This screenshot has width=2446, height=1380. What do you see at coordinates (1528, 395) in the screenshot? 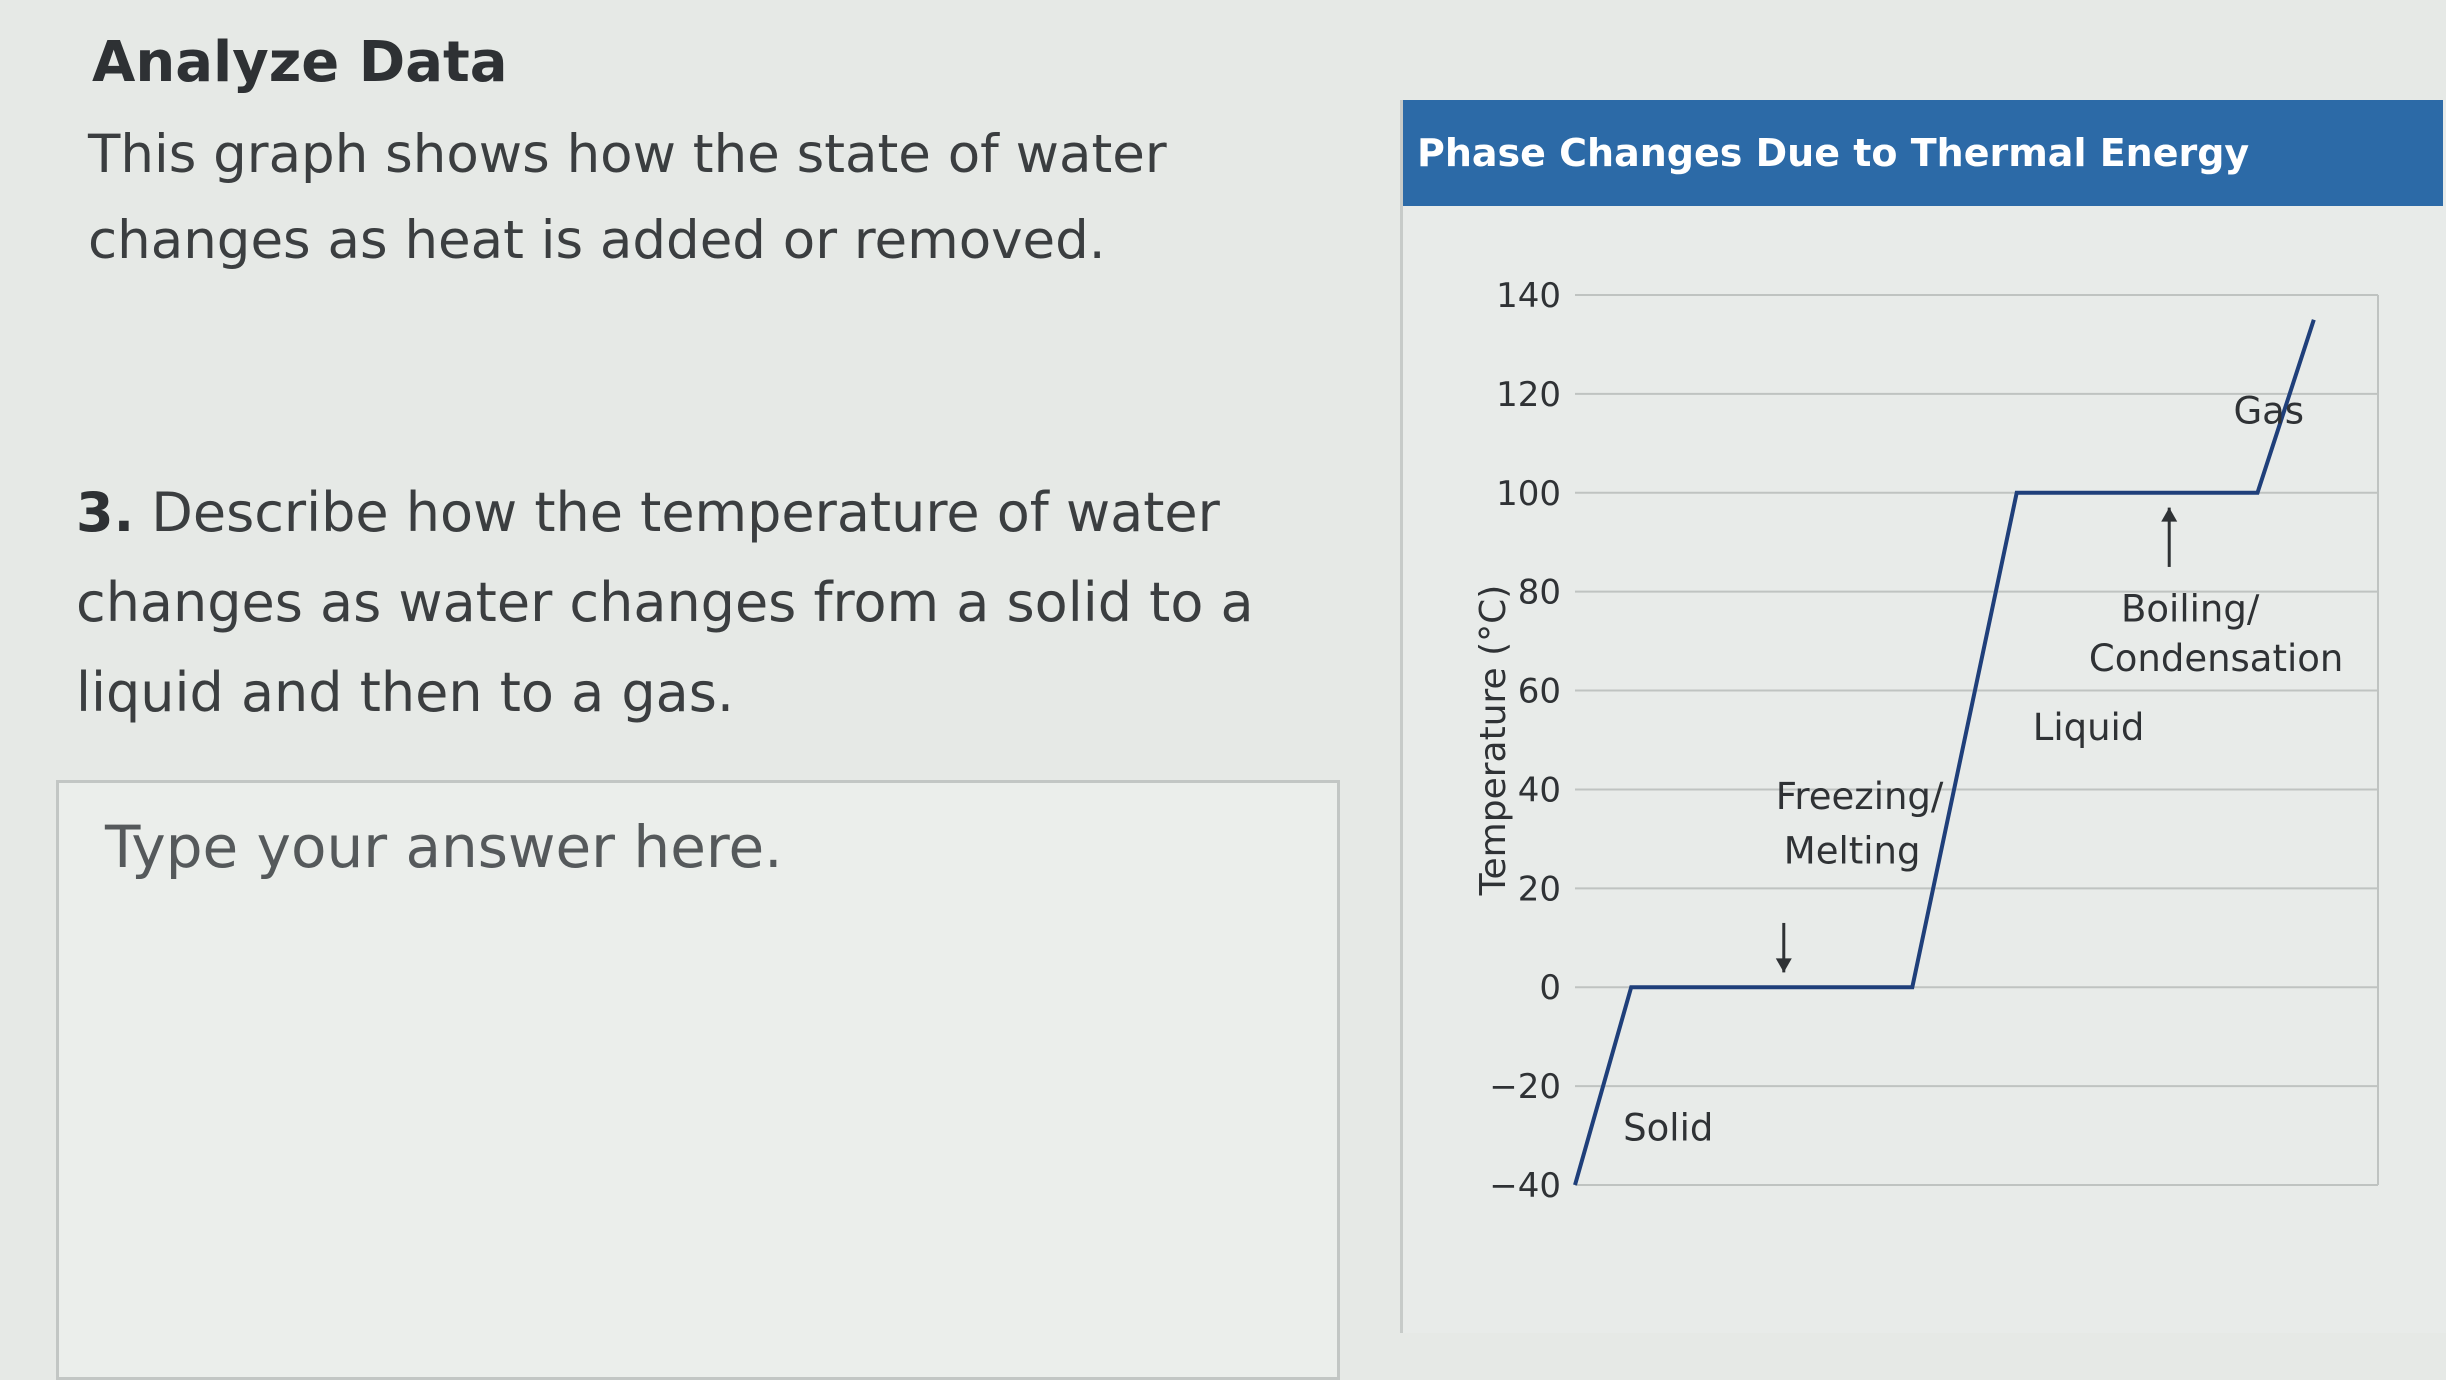
I see `y-tick-label: 120` at bounding box center [1528, 395].